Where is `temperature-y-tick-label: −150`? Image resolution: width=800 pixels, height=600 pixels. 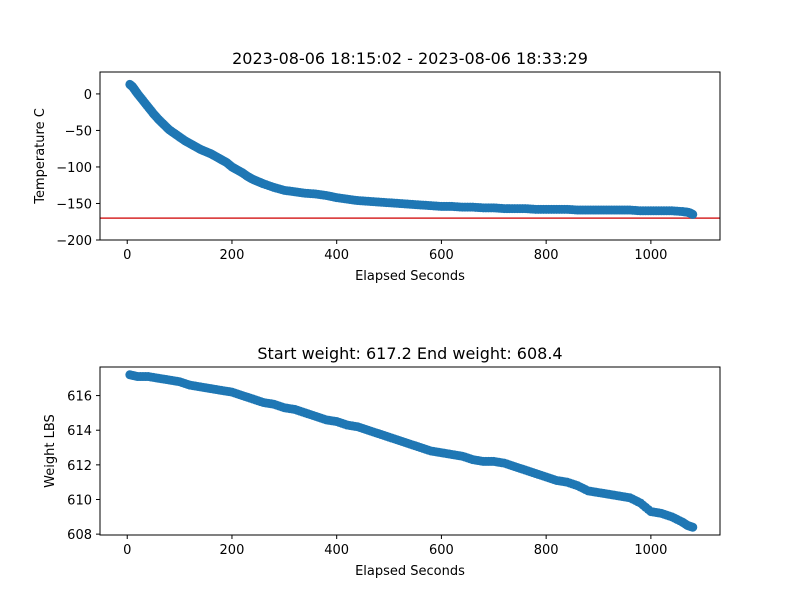
temperature-y-tick-label: −150 is located at coordinates (74, 204).